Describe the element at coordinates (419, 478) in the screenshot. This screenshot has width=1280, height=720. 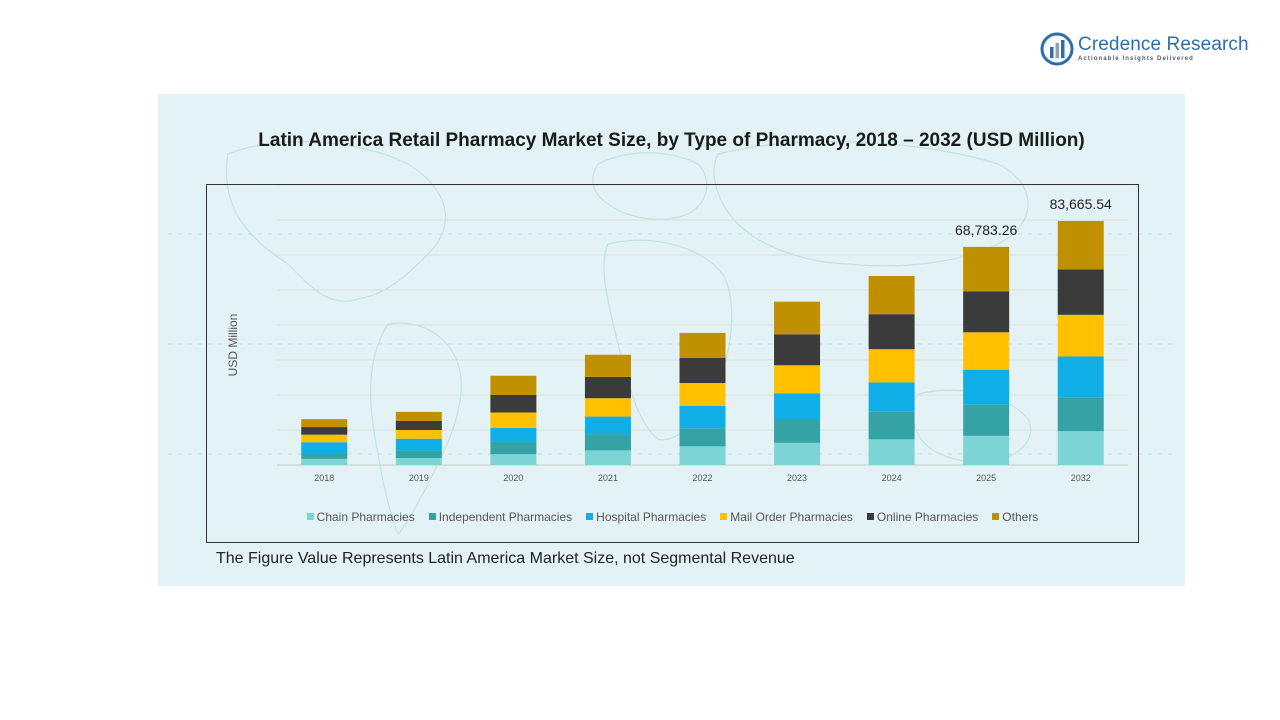
I see `x-tick-label: 2019` at that location.